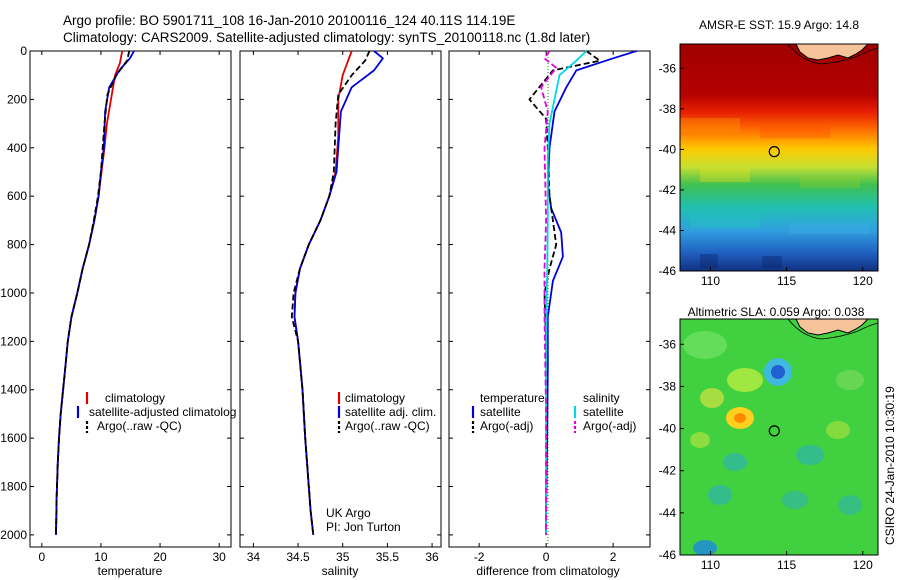 The width and height of the screenshot is (900, 580). What do you see at coordinates (775, 193) in the screenshot?
I see `sst-texture` at bounding box center [775, 193].